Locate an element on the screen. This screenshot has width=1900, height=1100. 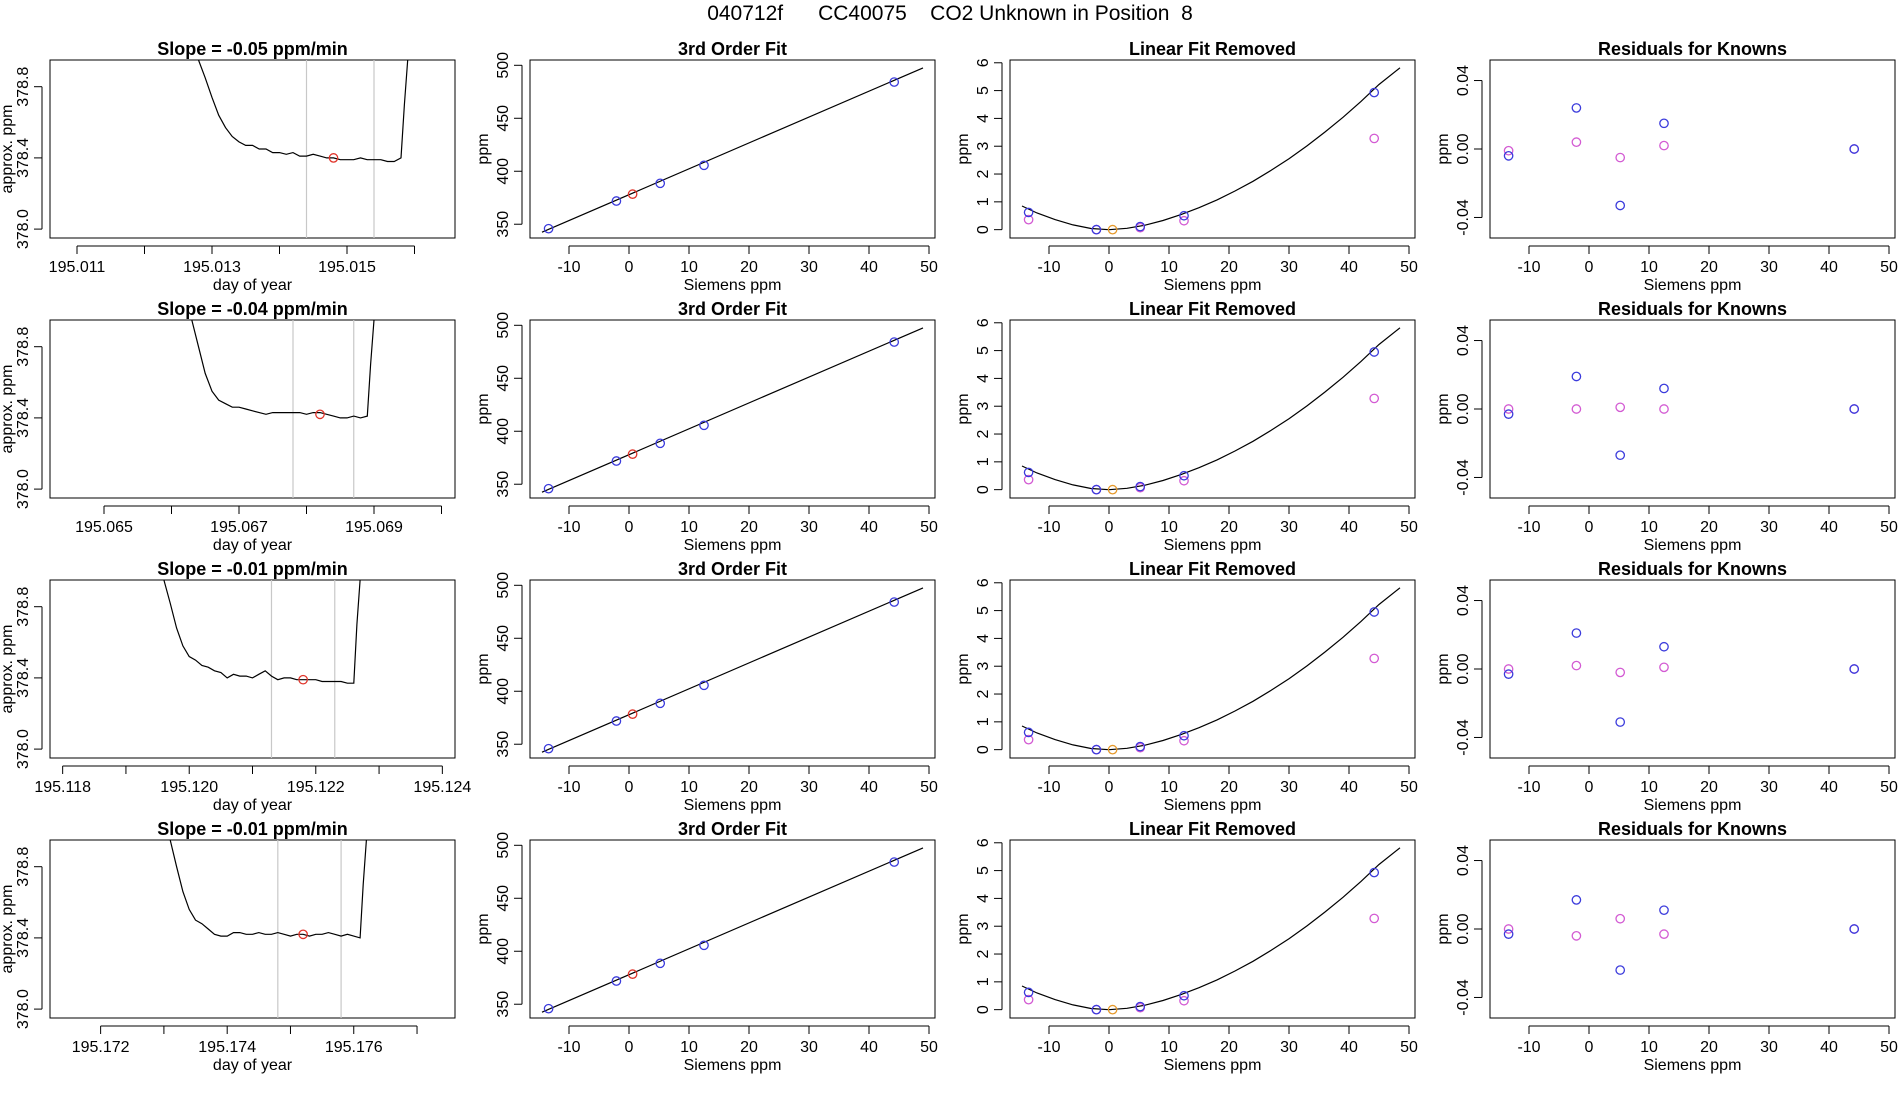
panel-4-title: Residuals for Knowns is located at coordinates (1692, 49).